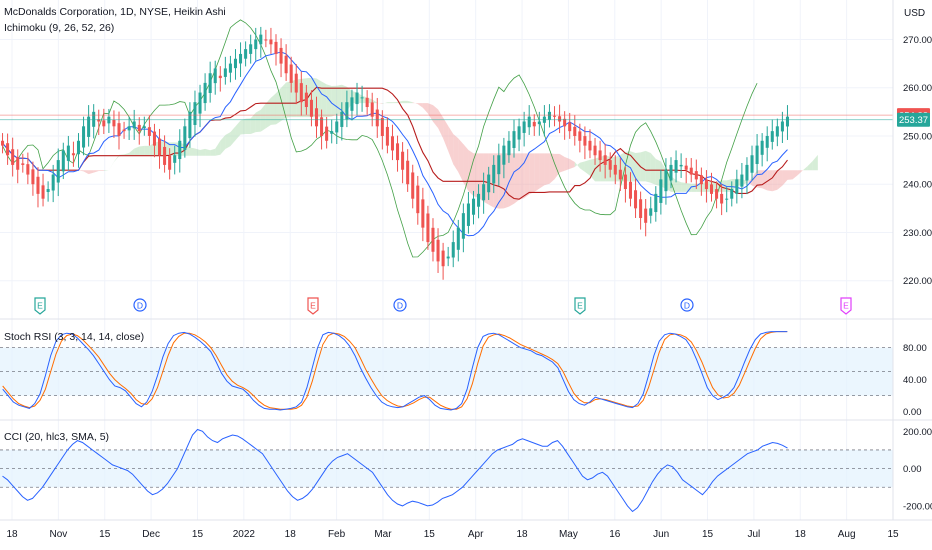  Describe the element at coordinates (917, 161) in the screenshot. I see `price-axis: 270.00 260.00 250.00 240.00 230.00 220.00` at that location.